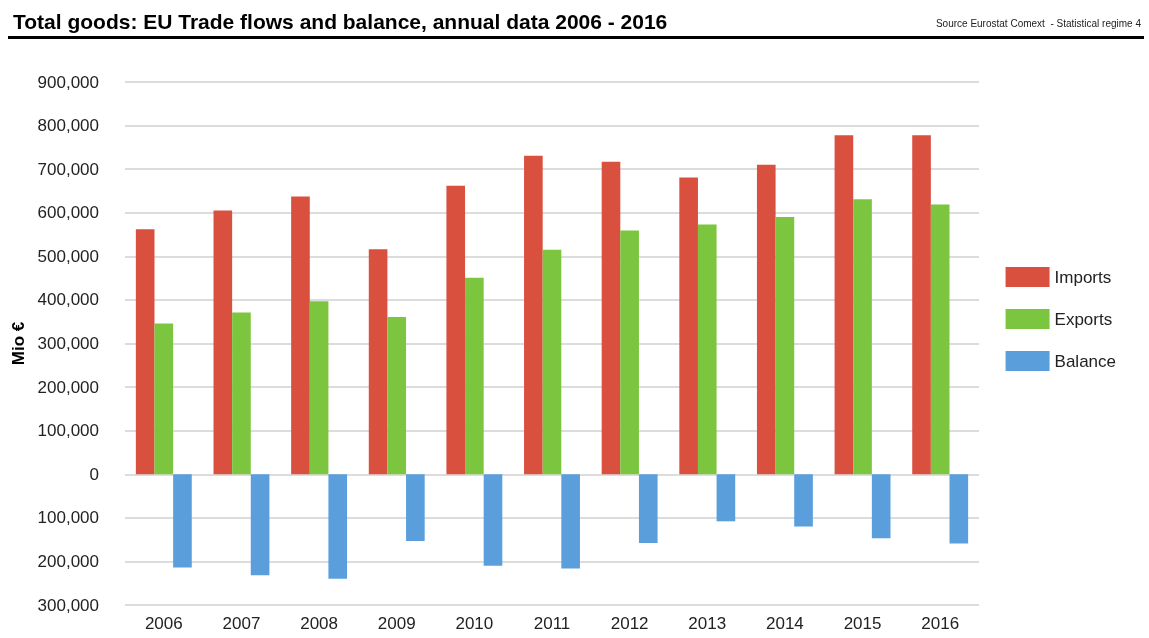 This screenshot has height=638, width=1149. Describe the element at coordinates (68, 169) in the screenshot. I see `y-tick-label: 700,000` at that location.